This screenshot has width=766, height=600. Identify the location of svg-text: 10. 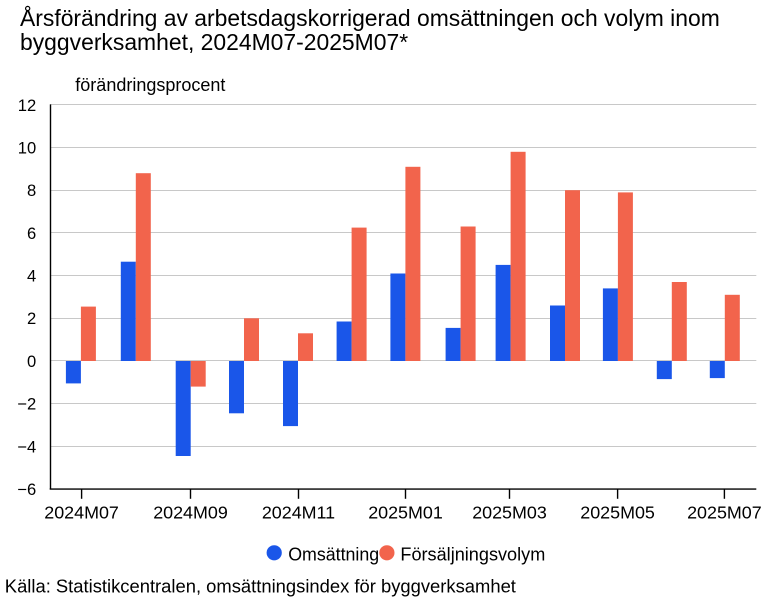
(27, 148).